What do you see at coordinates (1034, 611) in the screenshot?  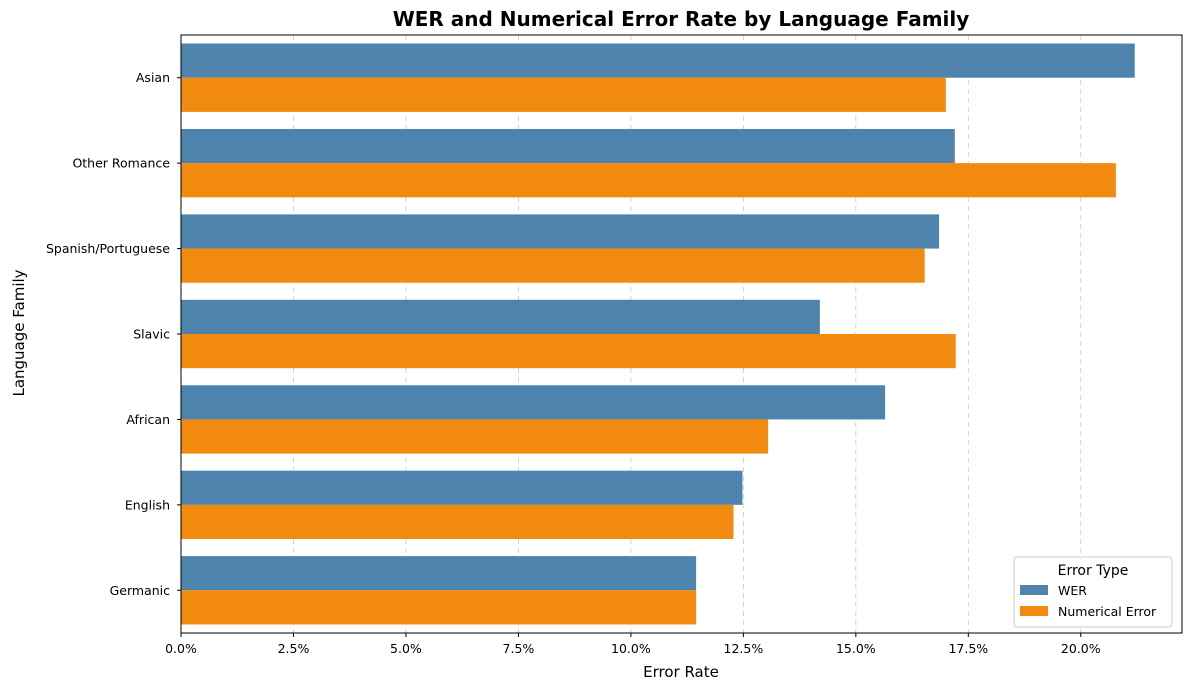 I see `legend-swatch-numerical-error` at bounding box center [1034, 611].